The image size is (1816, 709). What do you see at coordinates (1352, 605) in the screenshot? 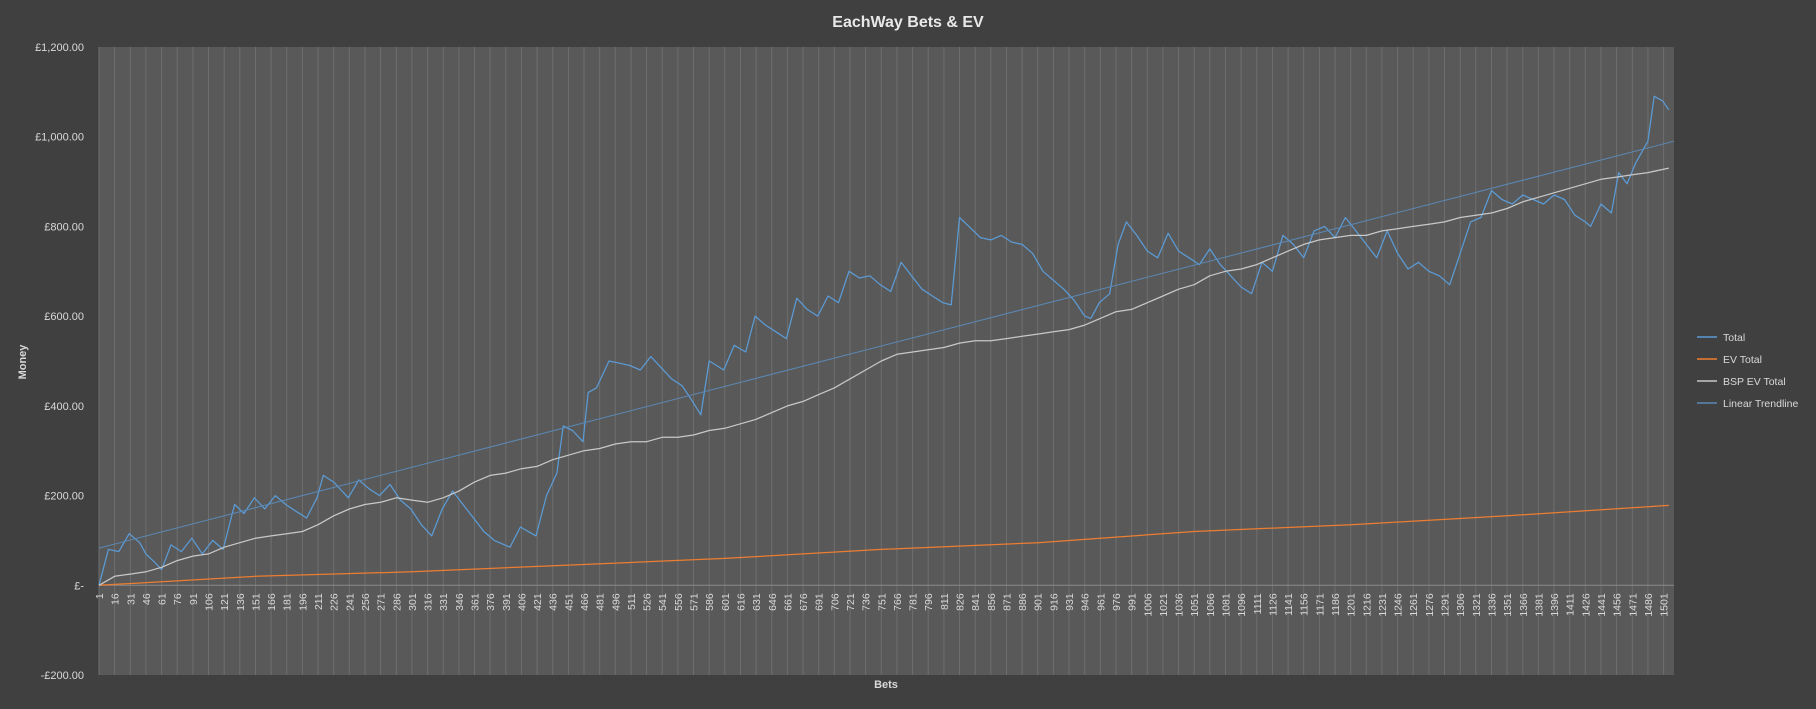
I see `x-tick-label: 1201` at bounding box center [1352, 605].